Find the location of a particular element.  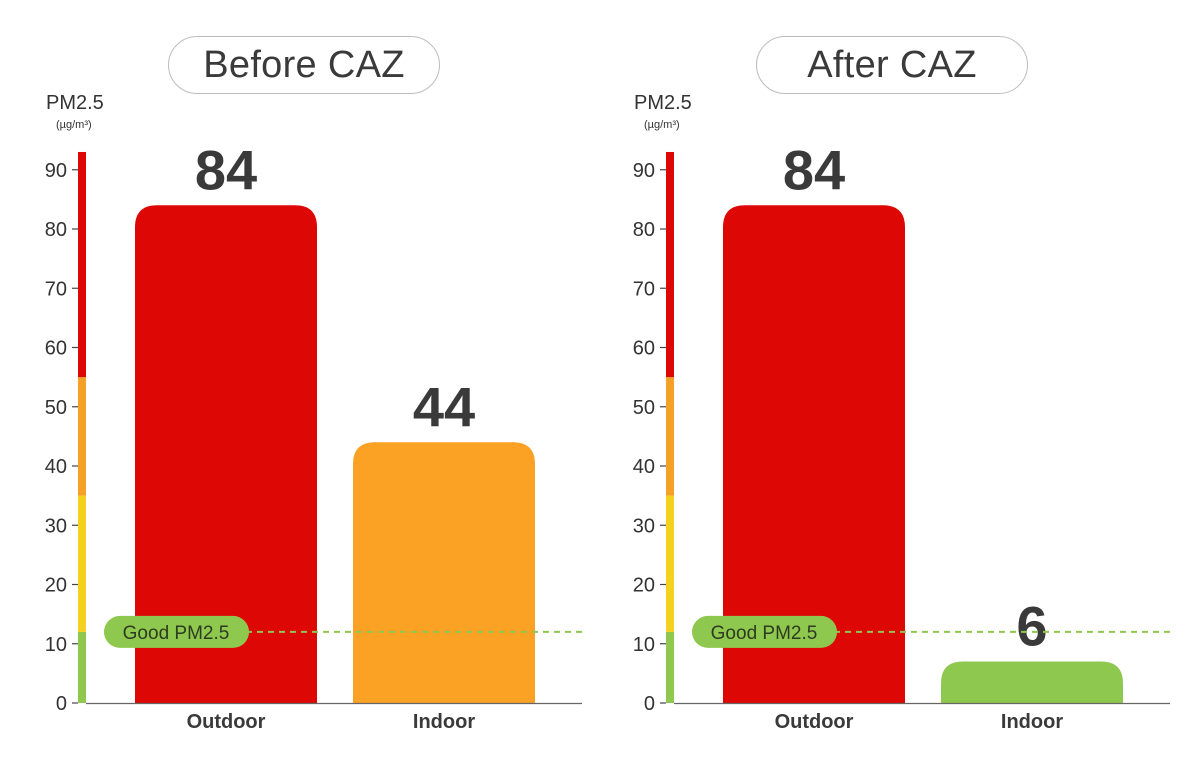

chart-title: Before CAZ is located at coordinates (304, 65).